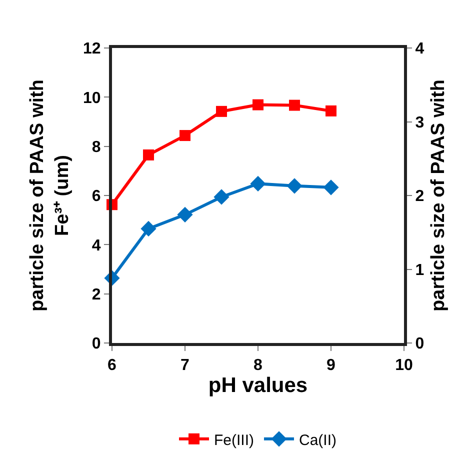 This screenshot has width=465, height=468. Describe the element at coordinates (419, 123) in the screenshot. I see `y2-tick-label: 3` at that location.